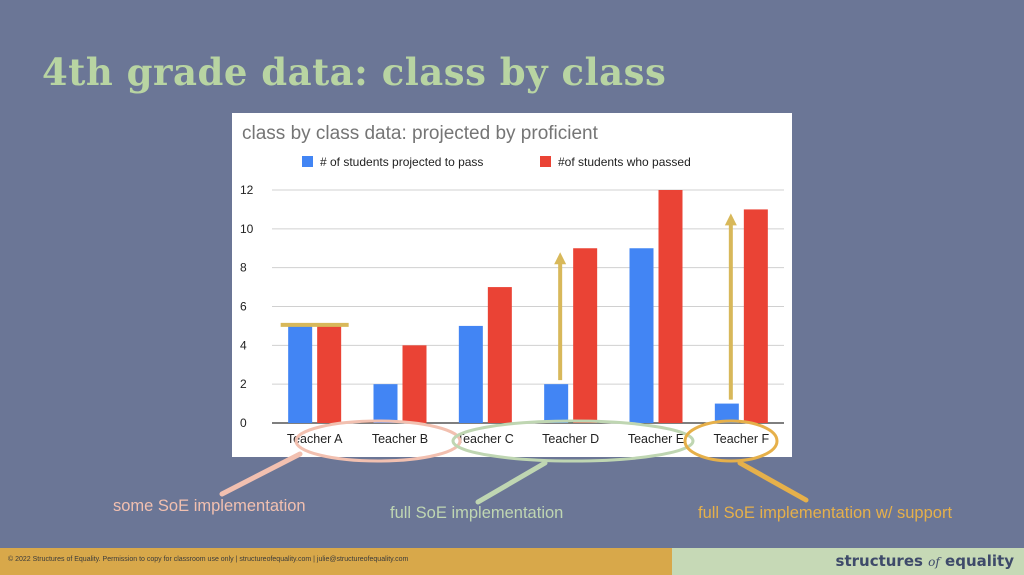  Describe the element at coordinates (477, 513) in the screenshot. I see `caption-full-implementation: full SoE implementation` at that location.